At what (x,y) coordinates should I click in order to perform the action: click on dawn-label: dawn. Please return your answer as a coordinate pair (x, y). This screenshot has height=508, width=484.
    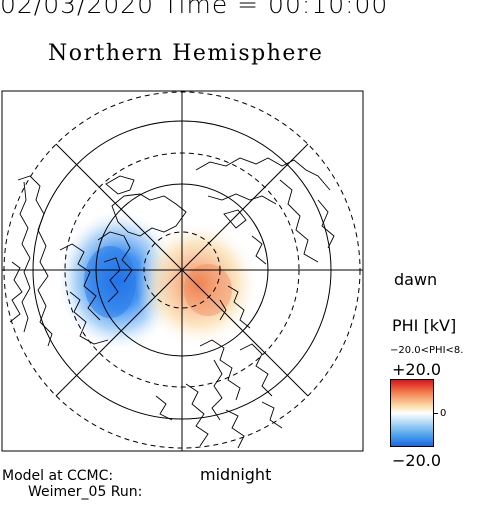
    Looking at the image, I should click on (416, 279).